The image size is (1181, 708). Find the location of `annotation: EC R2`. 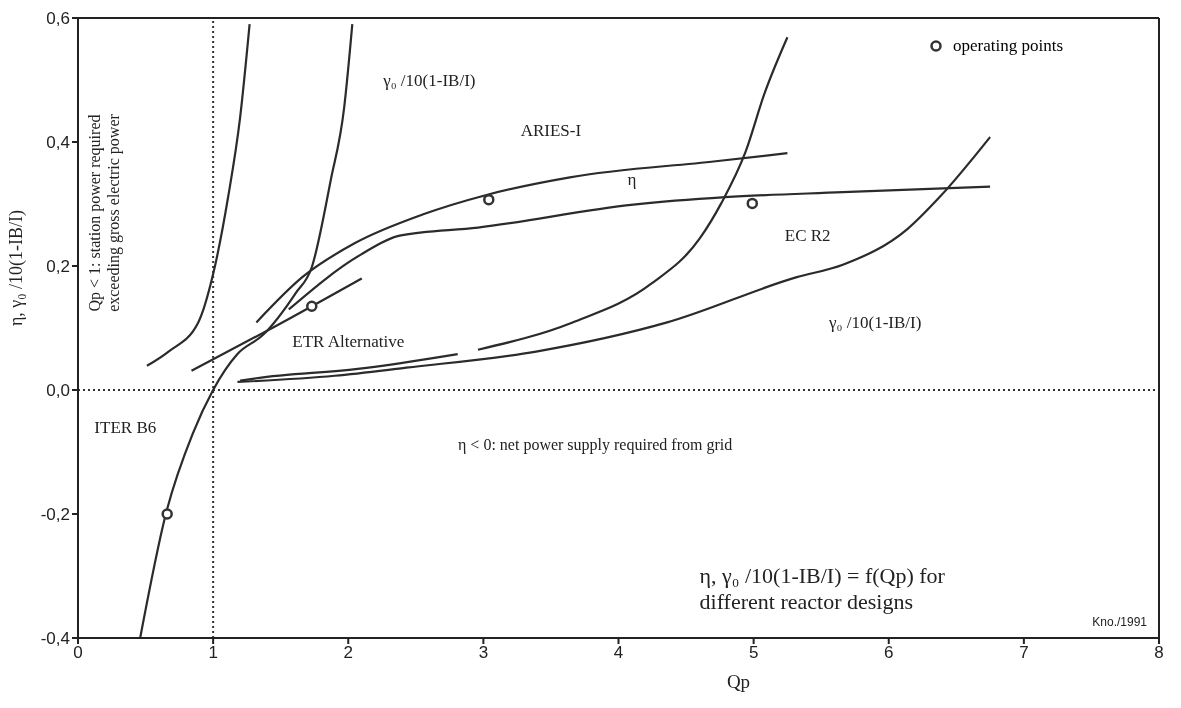

annotation: EC R2 is located at coordinates (807, 236).